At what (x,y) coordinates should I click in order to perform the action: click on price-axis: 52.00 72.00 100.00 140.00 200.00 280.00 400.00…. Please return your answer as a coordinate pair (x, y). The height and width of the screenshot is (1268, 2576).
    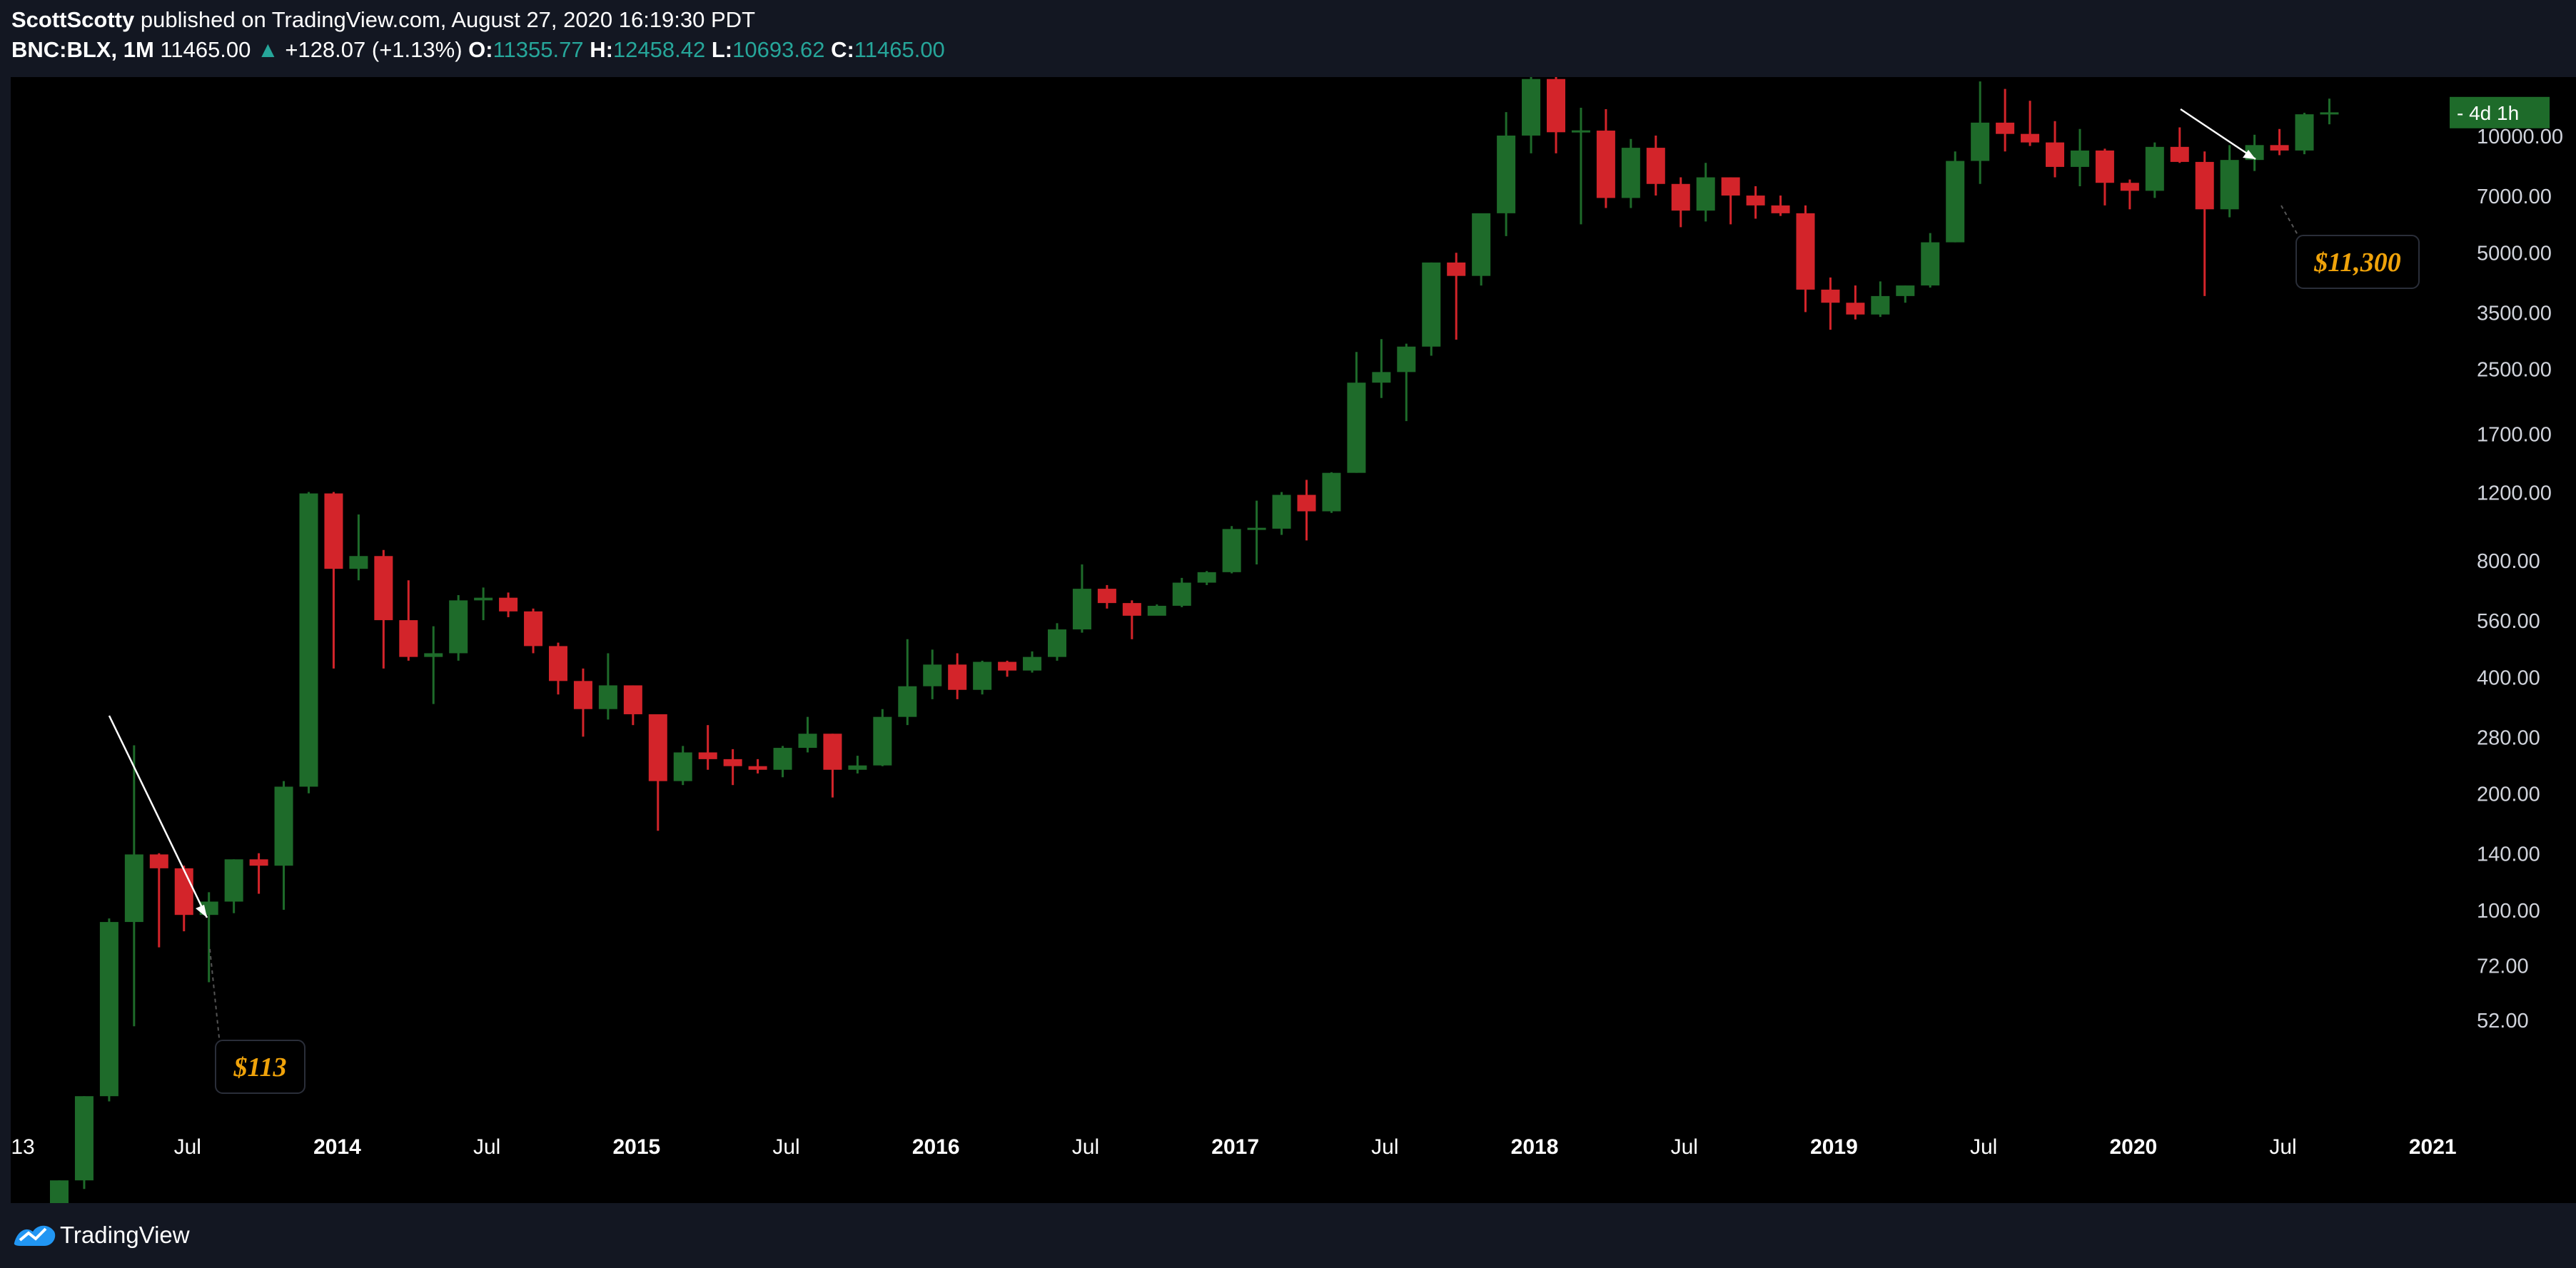
    Looking at the image, I should click on (2520, 579).